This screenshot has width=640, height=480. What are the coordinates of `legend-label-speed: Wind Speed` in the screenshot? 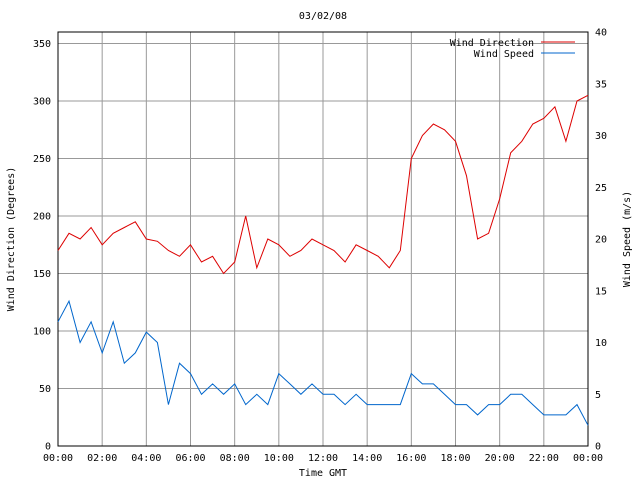 It's located at (504, 54).